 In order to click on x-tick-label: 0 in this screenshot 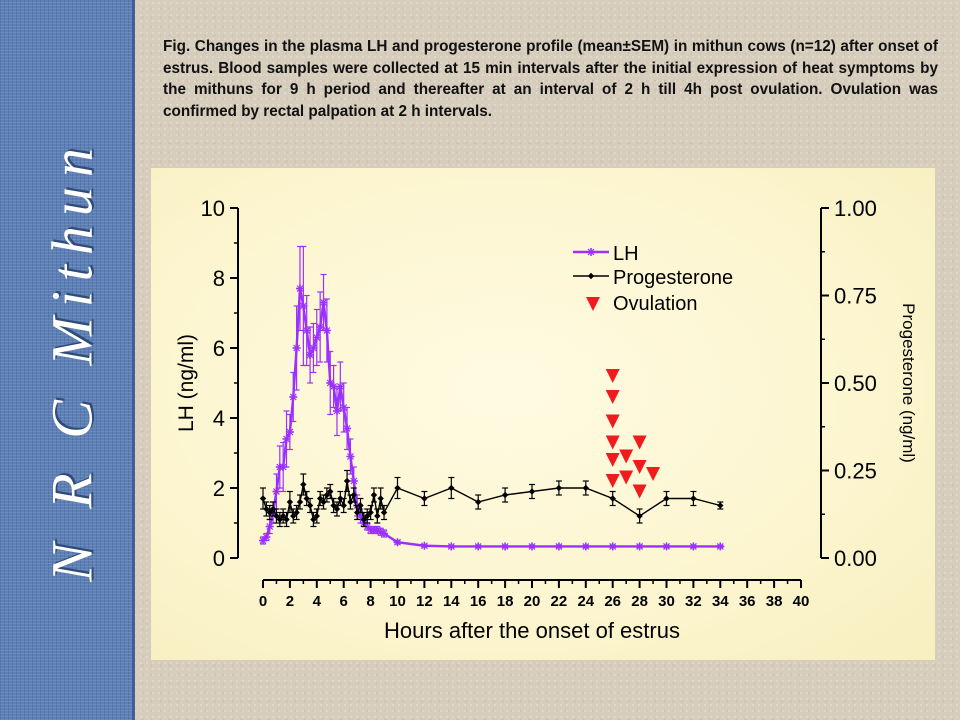, I will do `click(263, 601)`.